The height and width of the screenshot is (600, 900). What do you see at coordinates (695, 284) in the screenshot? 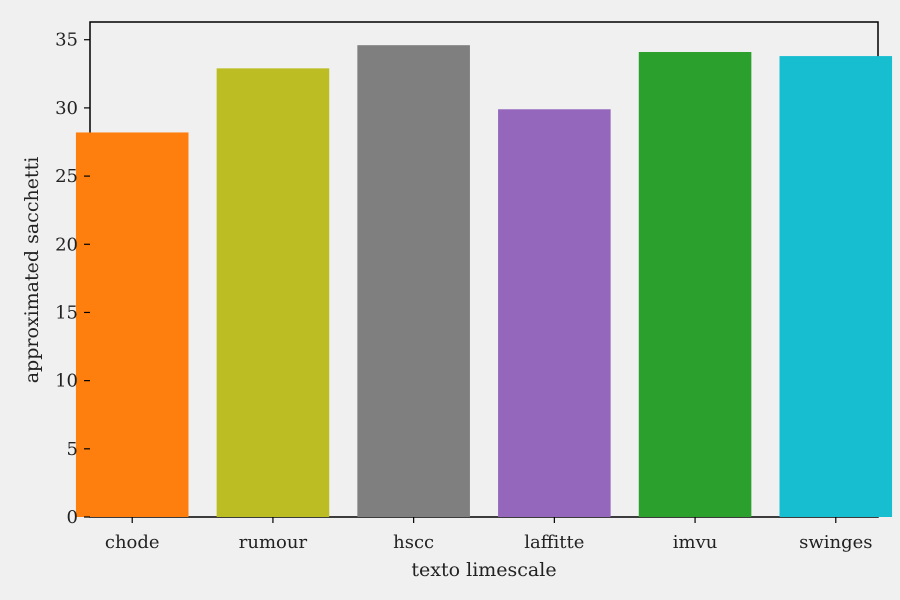
I see `bar-imvu` at bounding box center [695, 284].